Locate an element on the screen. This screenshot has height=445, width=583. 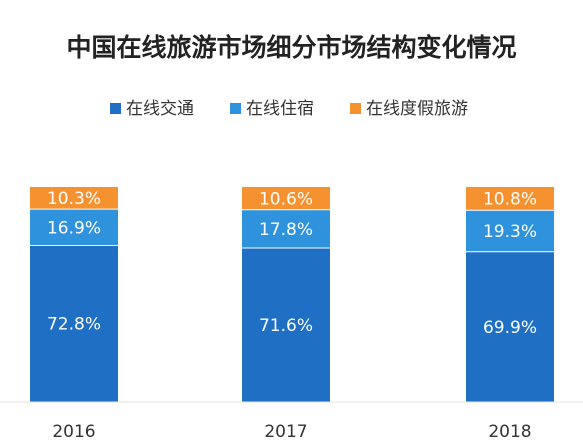
data-label-vacation-2017: 10.6% is located at coordinates (286, 199).